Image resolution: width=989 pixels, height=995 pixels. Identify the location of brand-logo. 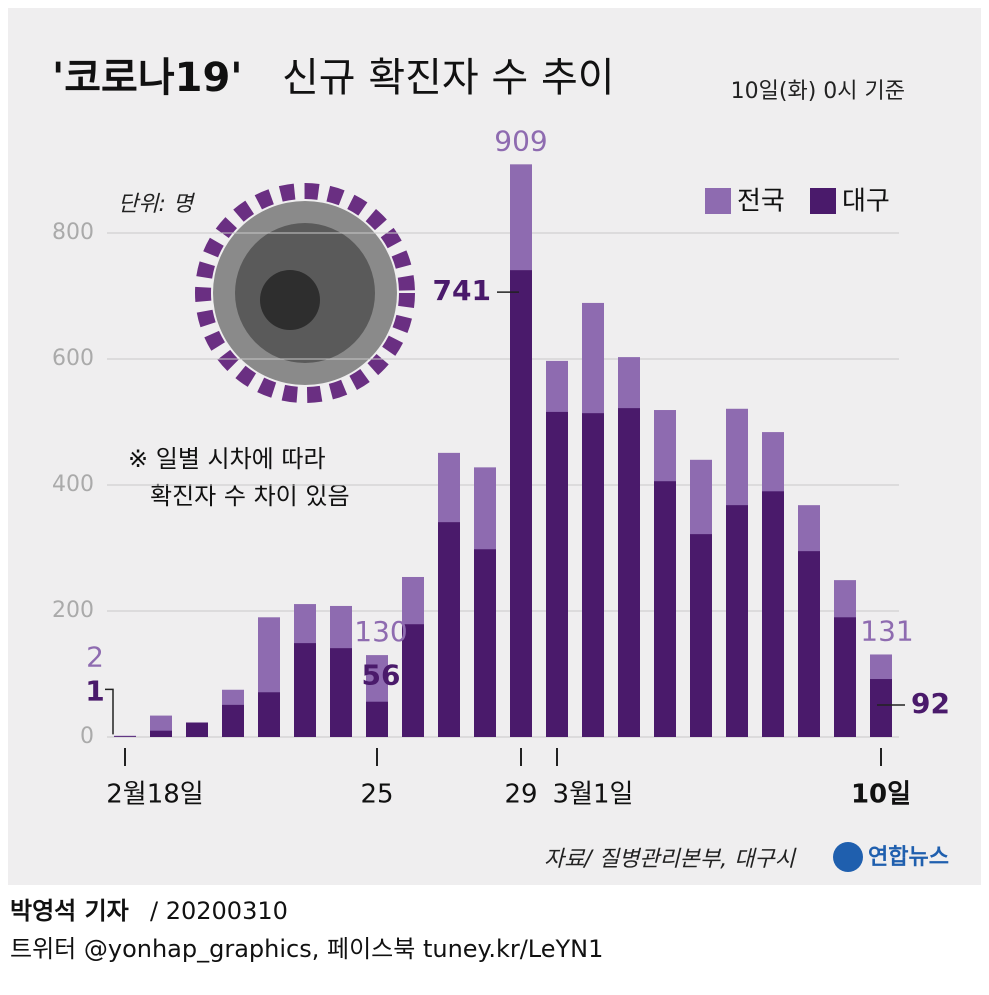
(848, 857).